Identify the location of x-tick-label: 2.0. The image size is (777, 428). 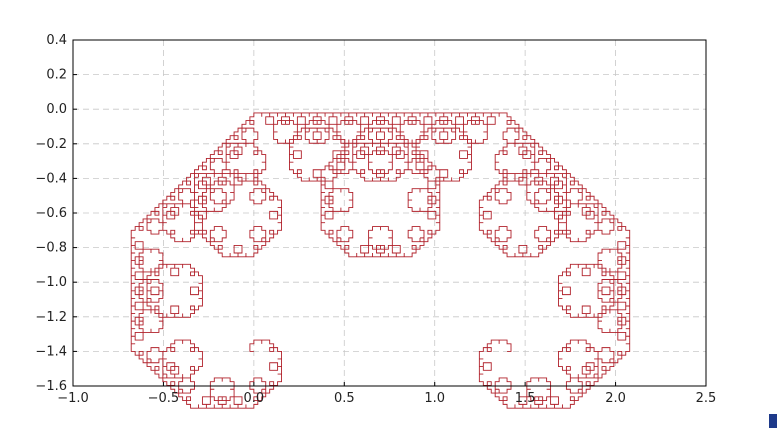
(615, 398).